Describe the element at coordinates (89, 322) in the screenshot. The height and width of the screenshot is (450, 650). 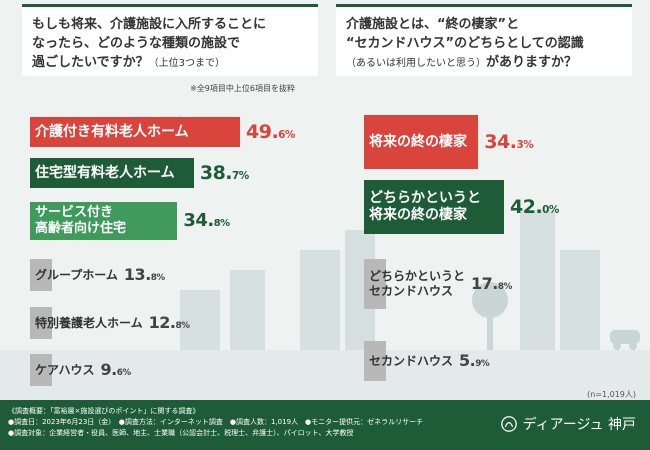
I see `bar-label-left-5: 特別養護老人ホーム` at that location.